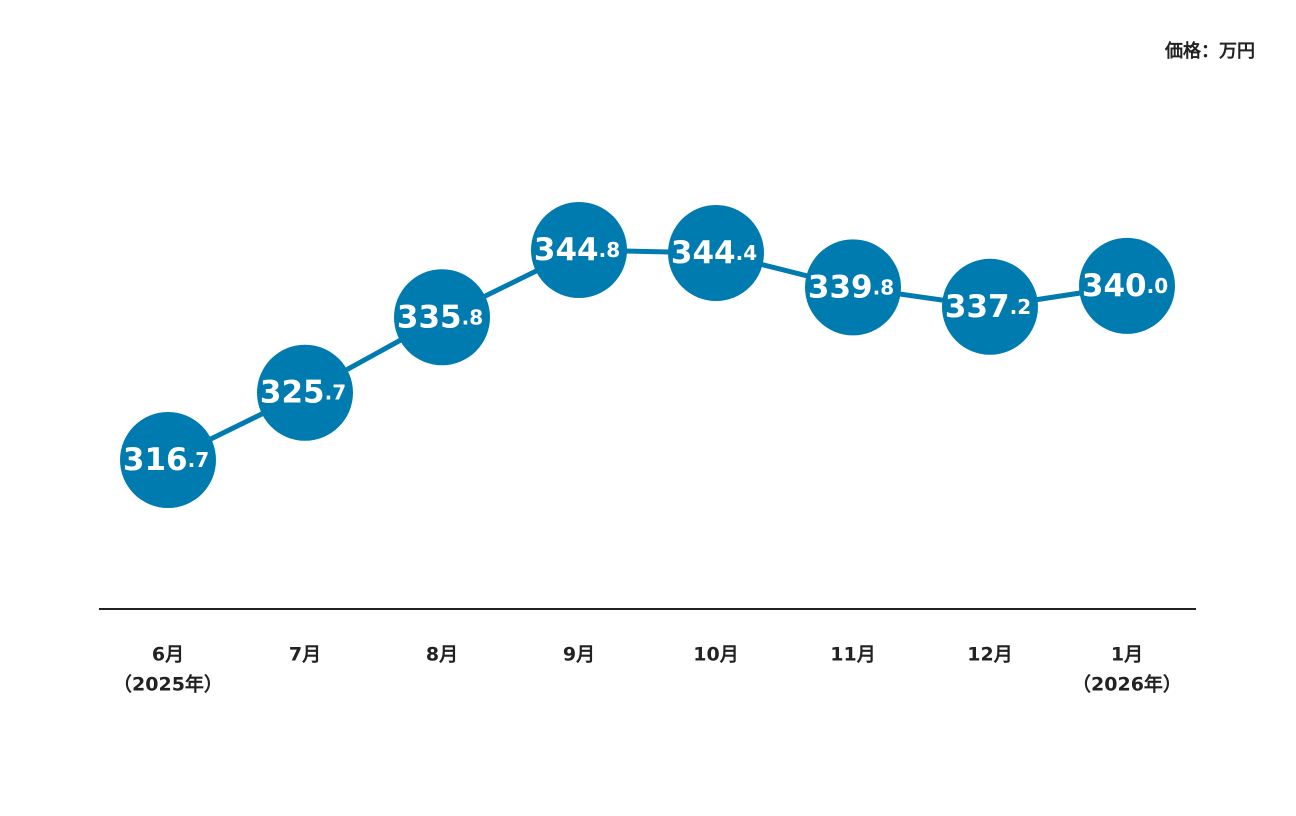 This screenshot has height=816, width=1296. What do you see at coordinates (1127, 655) in the screenshot?
I see `x-tick-label: 1月` at bounding box center [1127, 655].